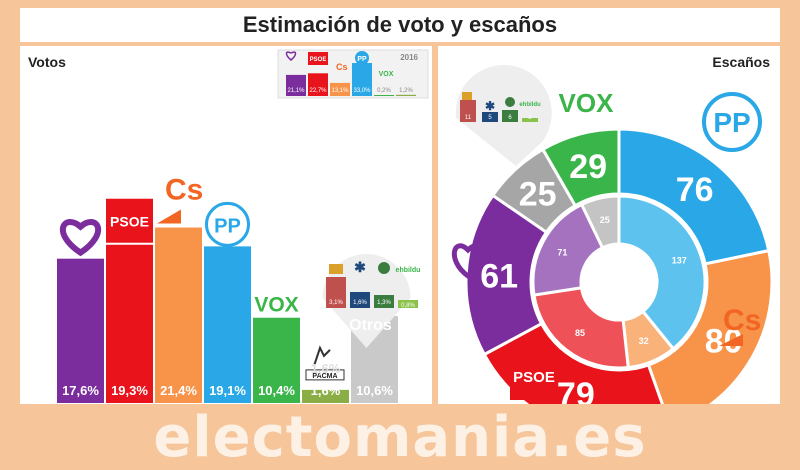 This screenshot has width=800, height=470. I want to click on otros-bar-label-1: 1,6%, so click(360, 303).